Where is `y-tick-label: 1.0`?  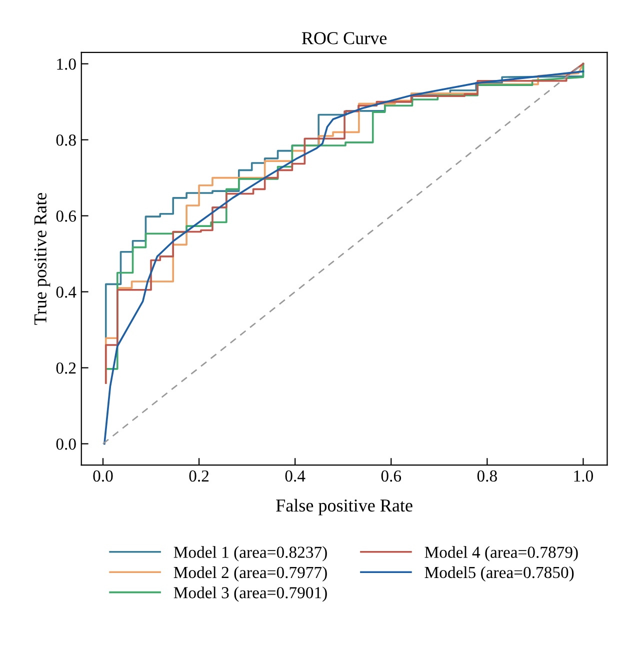 y-tick-label: 1.0 is located at coordinates (66, 64).